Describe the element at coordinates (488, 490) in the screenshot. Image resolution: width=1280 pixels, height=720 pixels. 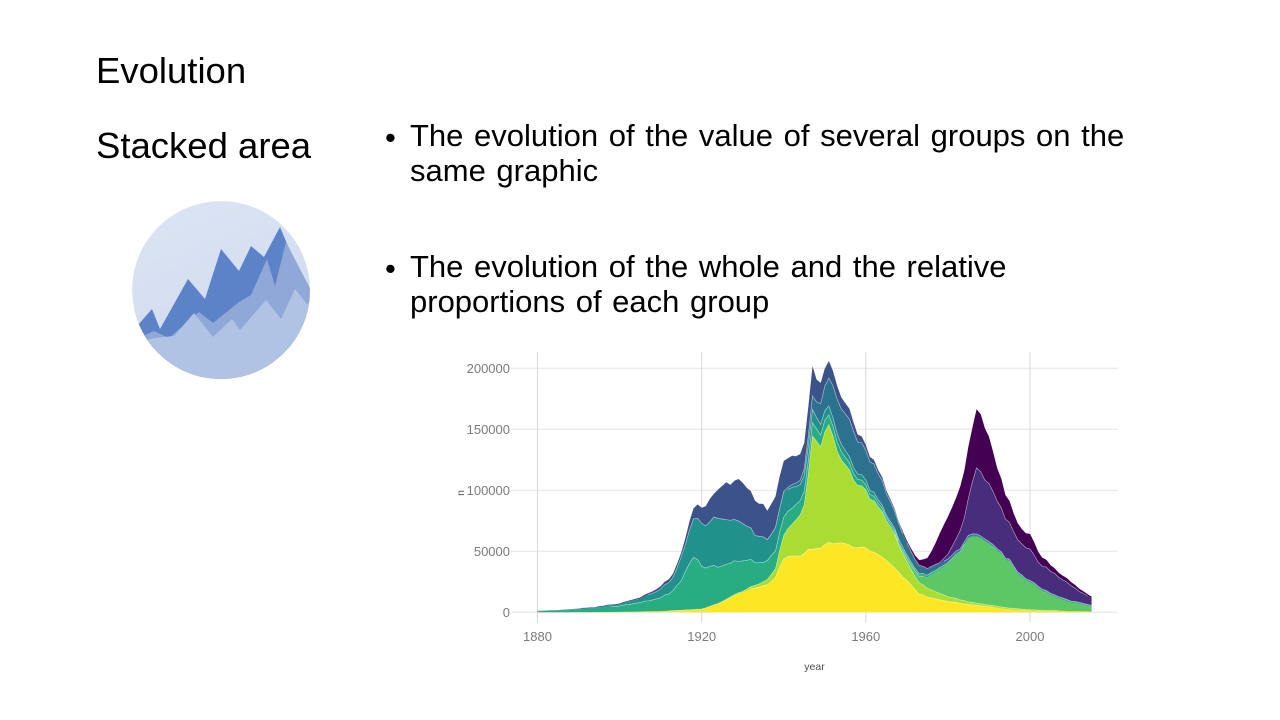
I see `svg-text: 100000` at that location.